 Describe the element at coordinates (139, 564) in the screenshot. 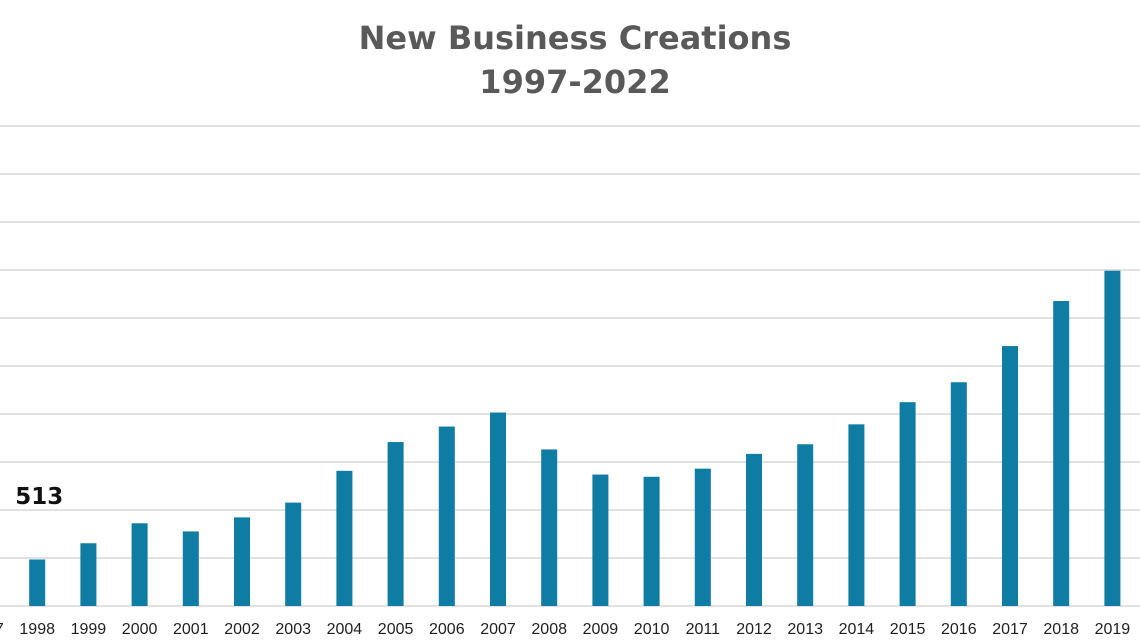

I see `bar-2000` at that location.